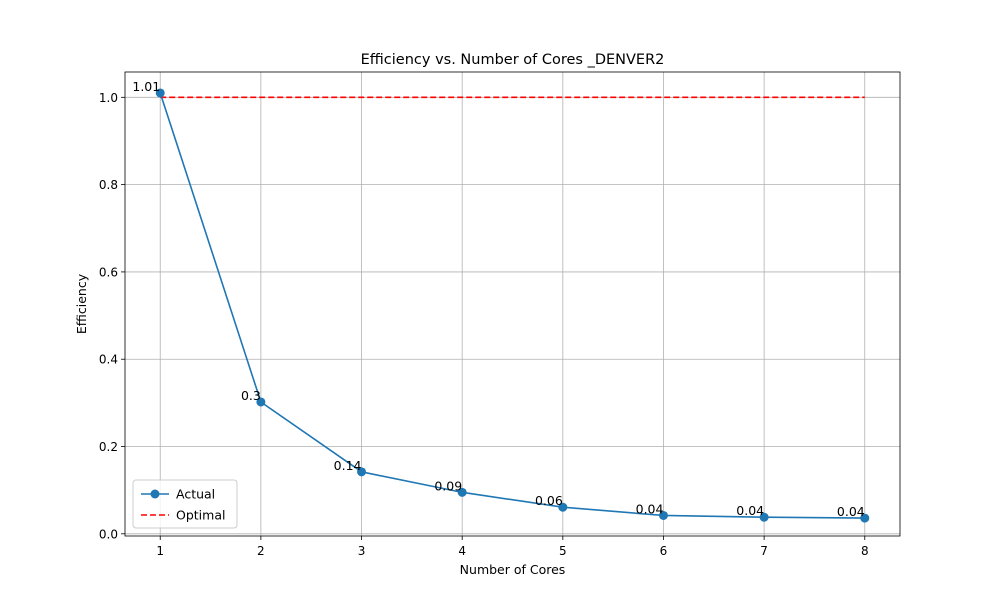  I want to click on y-tick-label: 1.0, so click(108, 98).